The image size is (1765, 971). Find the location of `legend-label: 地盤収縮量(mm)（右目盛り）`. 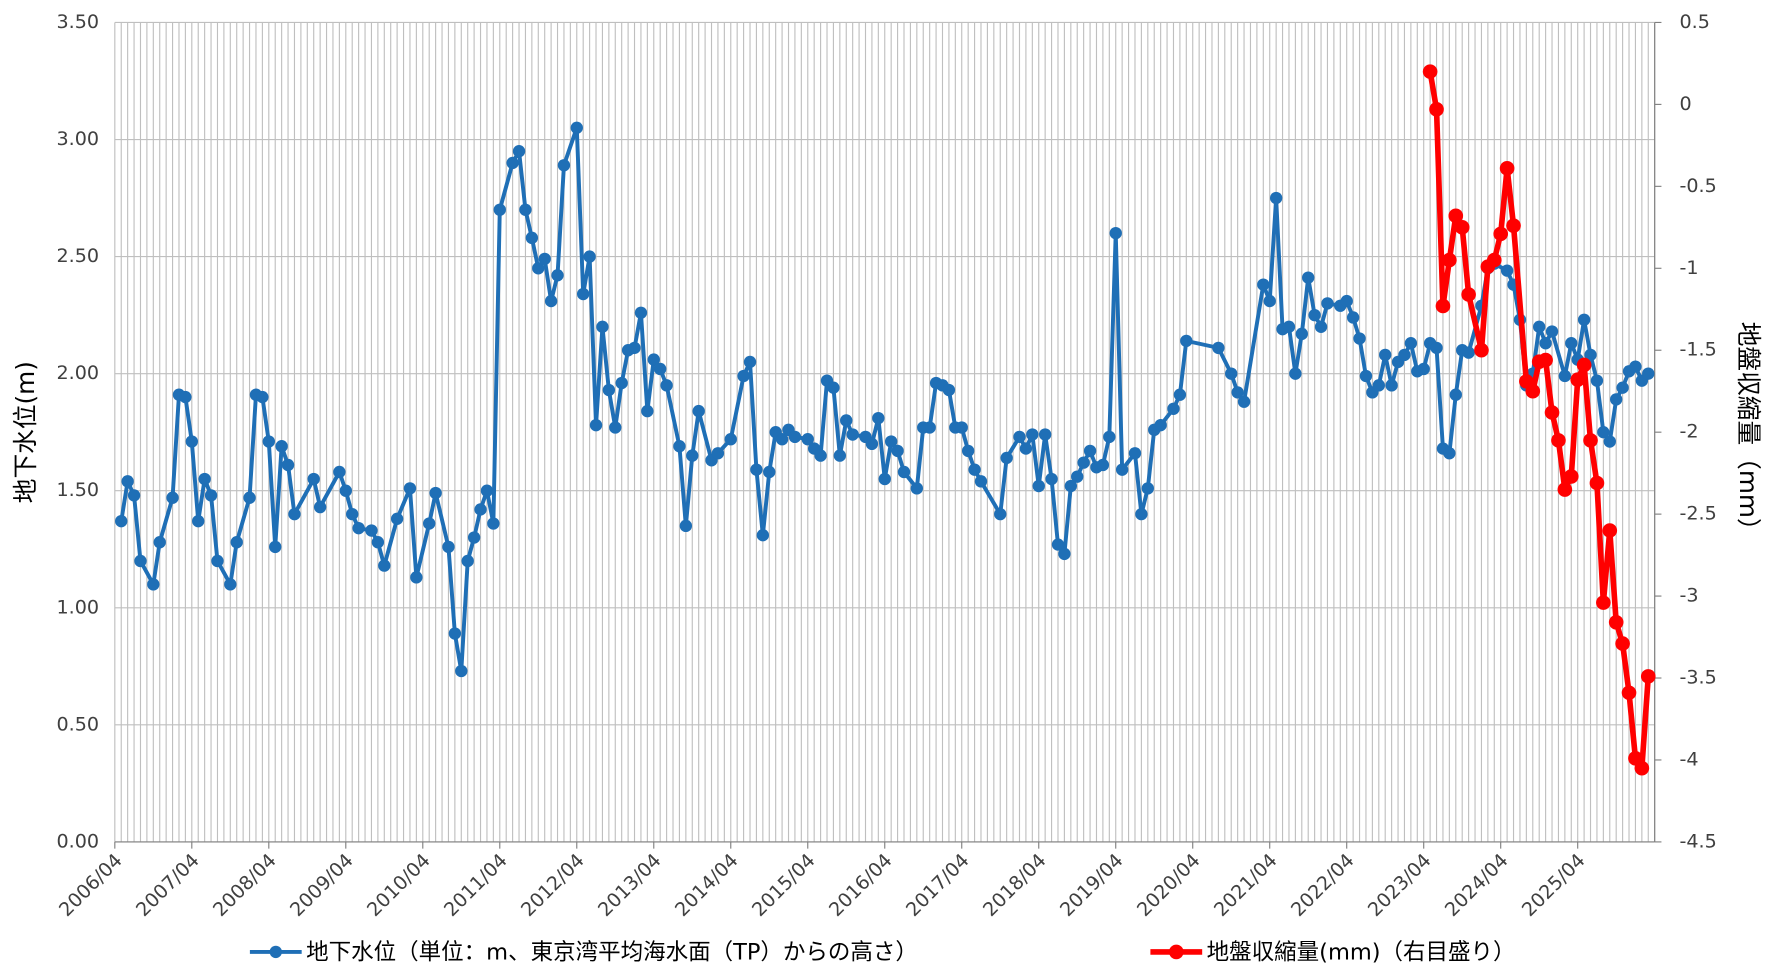

legend-label: 地盤収縮量(mm)（右目盛り） is located at coordinates (1361, 953).